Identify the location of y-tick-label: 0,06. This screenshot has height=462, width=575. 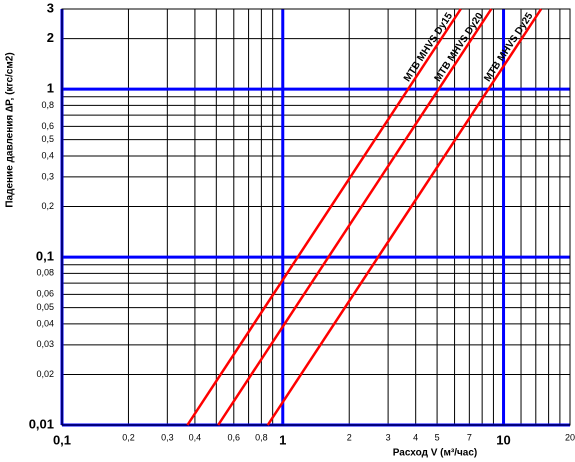
(45, 294).